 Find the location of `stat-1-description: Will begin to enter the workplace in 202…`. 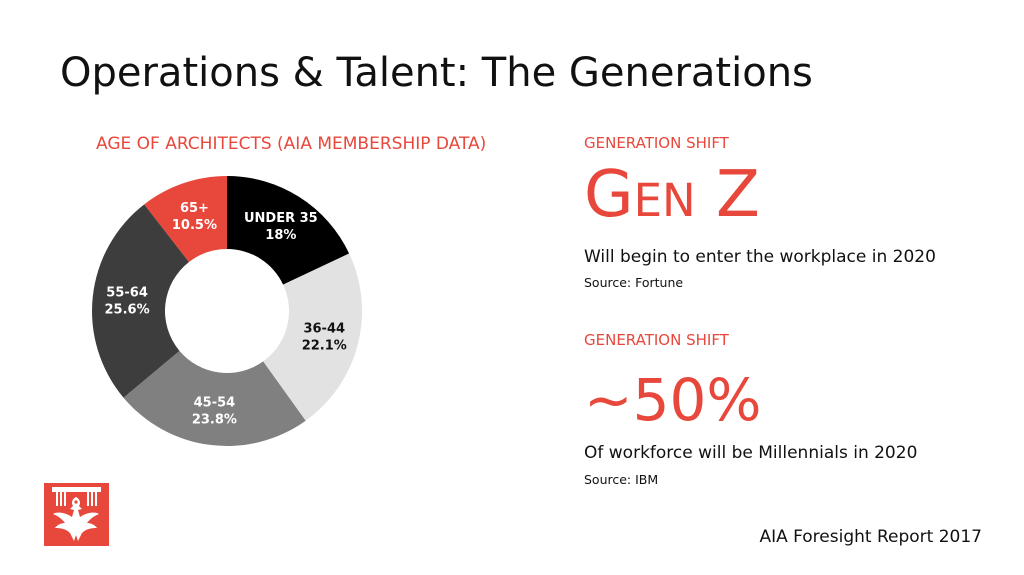

stat-1-description: Will begin to enter the workplace in 202… is located at coordinates (760, 257).